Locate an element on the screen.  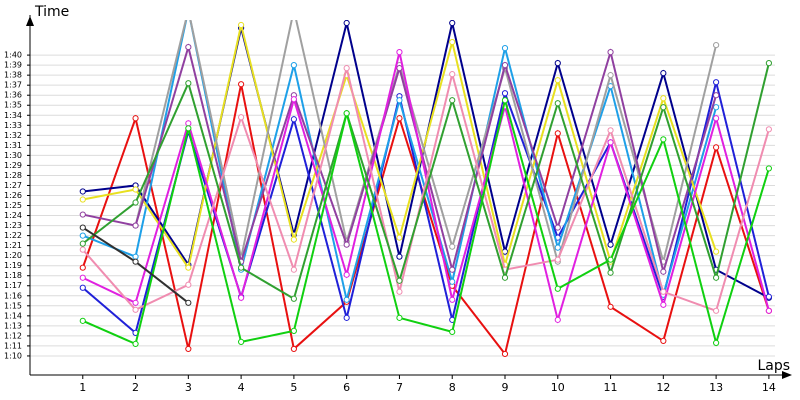
y-tick-label: 1:13 is located at coordinates (13, 325).